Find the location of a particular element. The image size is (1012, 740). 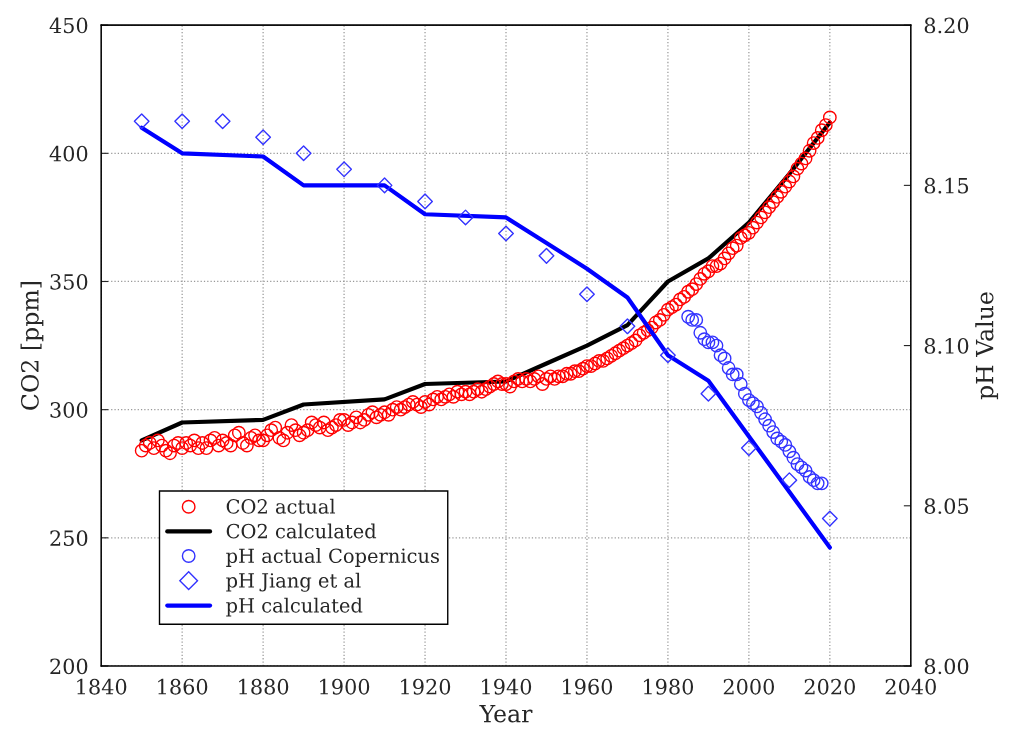

y-tick-label: 300 is located at coordinates (69, 410).